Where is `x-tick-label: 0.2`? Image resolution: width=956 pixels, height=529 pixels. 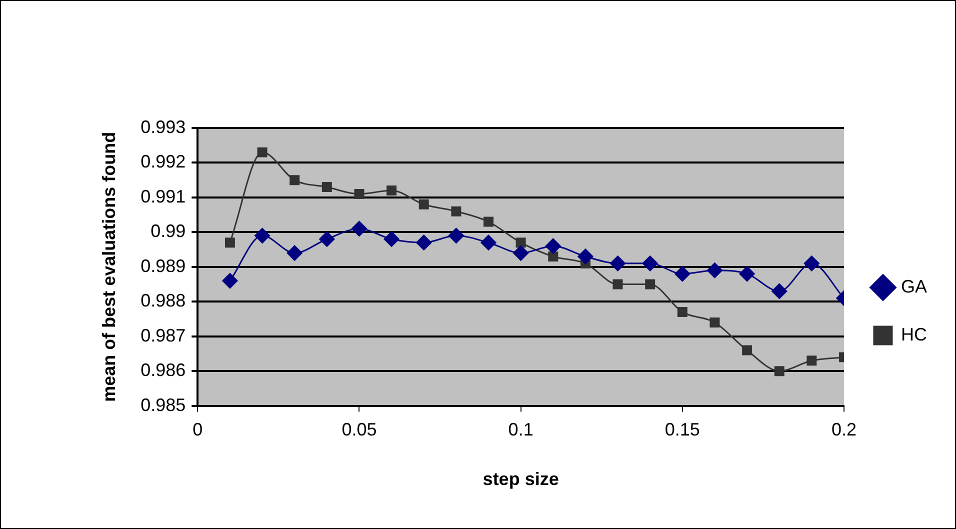 x-tick-label: 0.2 is located at coordinates (844, 430).